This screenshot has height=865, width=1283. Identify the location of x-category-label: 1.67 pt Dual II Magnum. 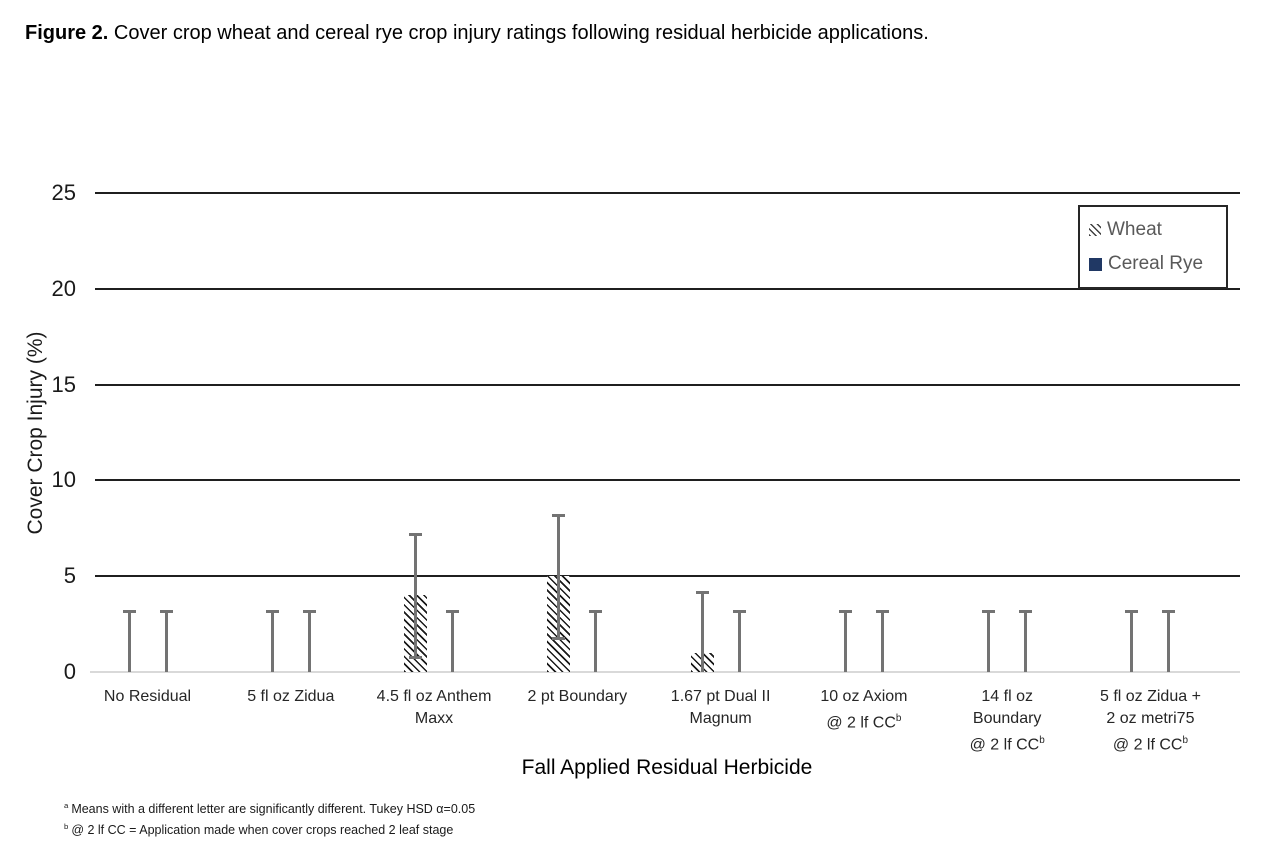
(720, 707).